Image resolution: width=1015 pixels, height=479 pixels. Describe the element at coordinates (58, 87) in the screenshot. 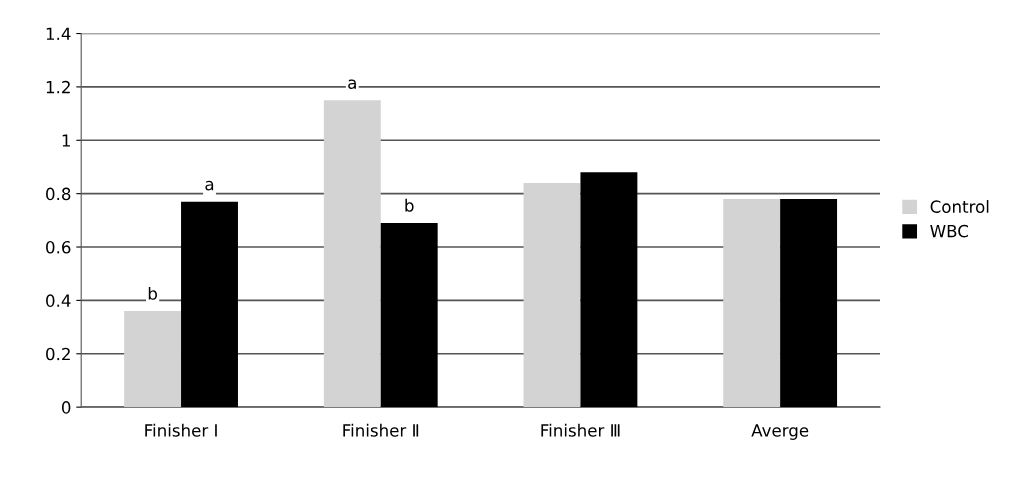

I see `y-tick-label: 1.2` at that location.